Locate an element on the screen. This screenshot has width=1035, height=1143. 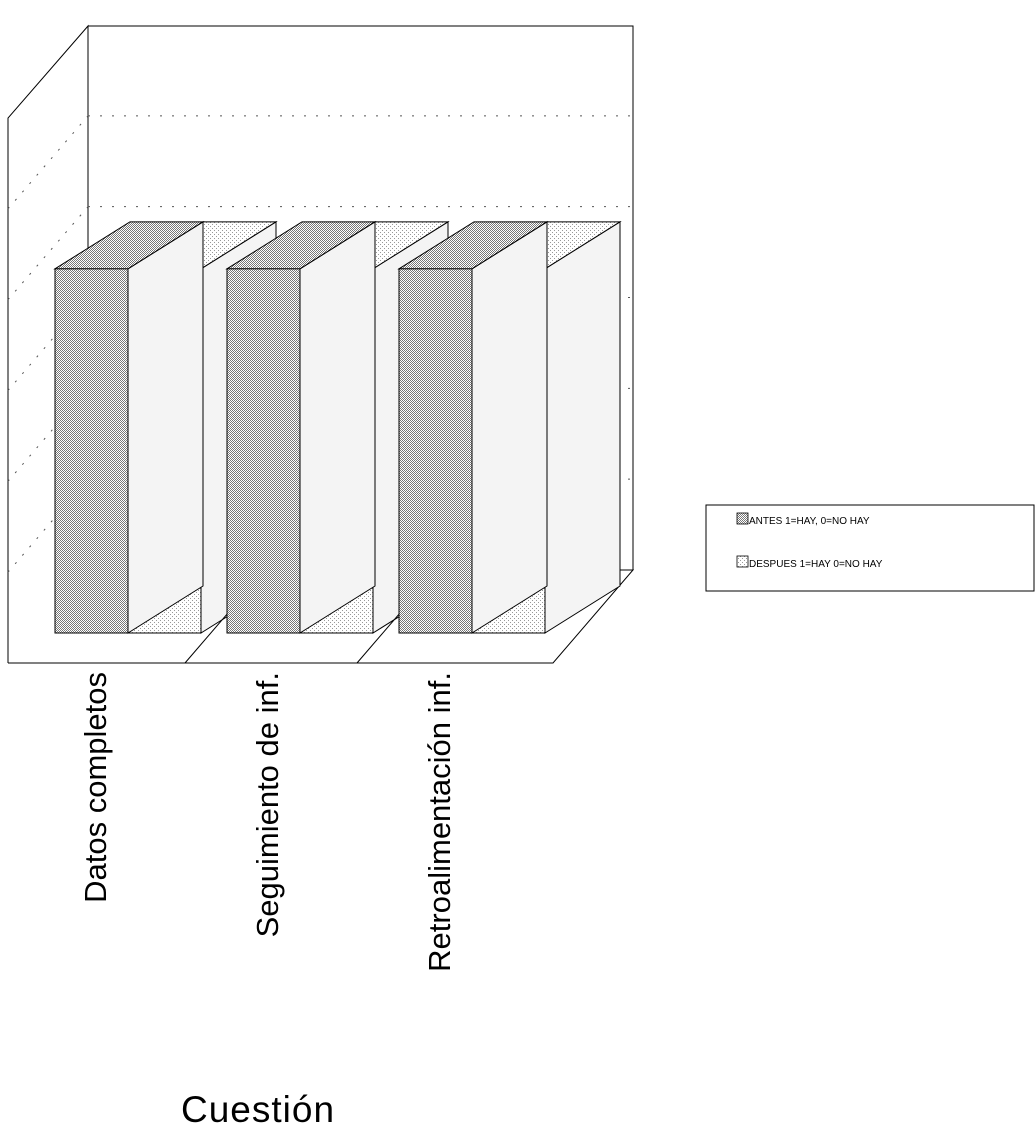
legend-swatch-antes is located at coordinates (742, 518).